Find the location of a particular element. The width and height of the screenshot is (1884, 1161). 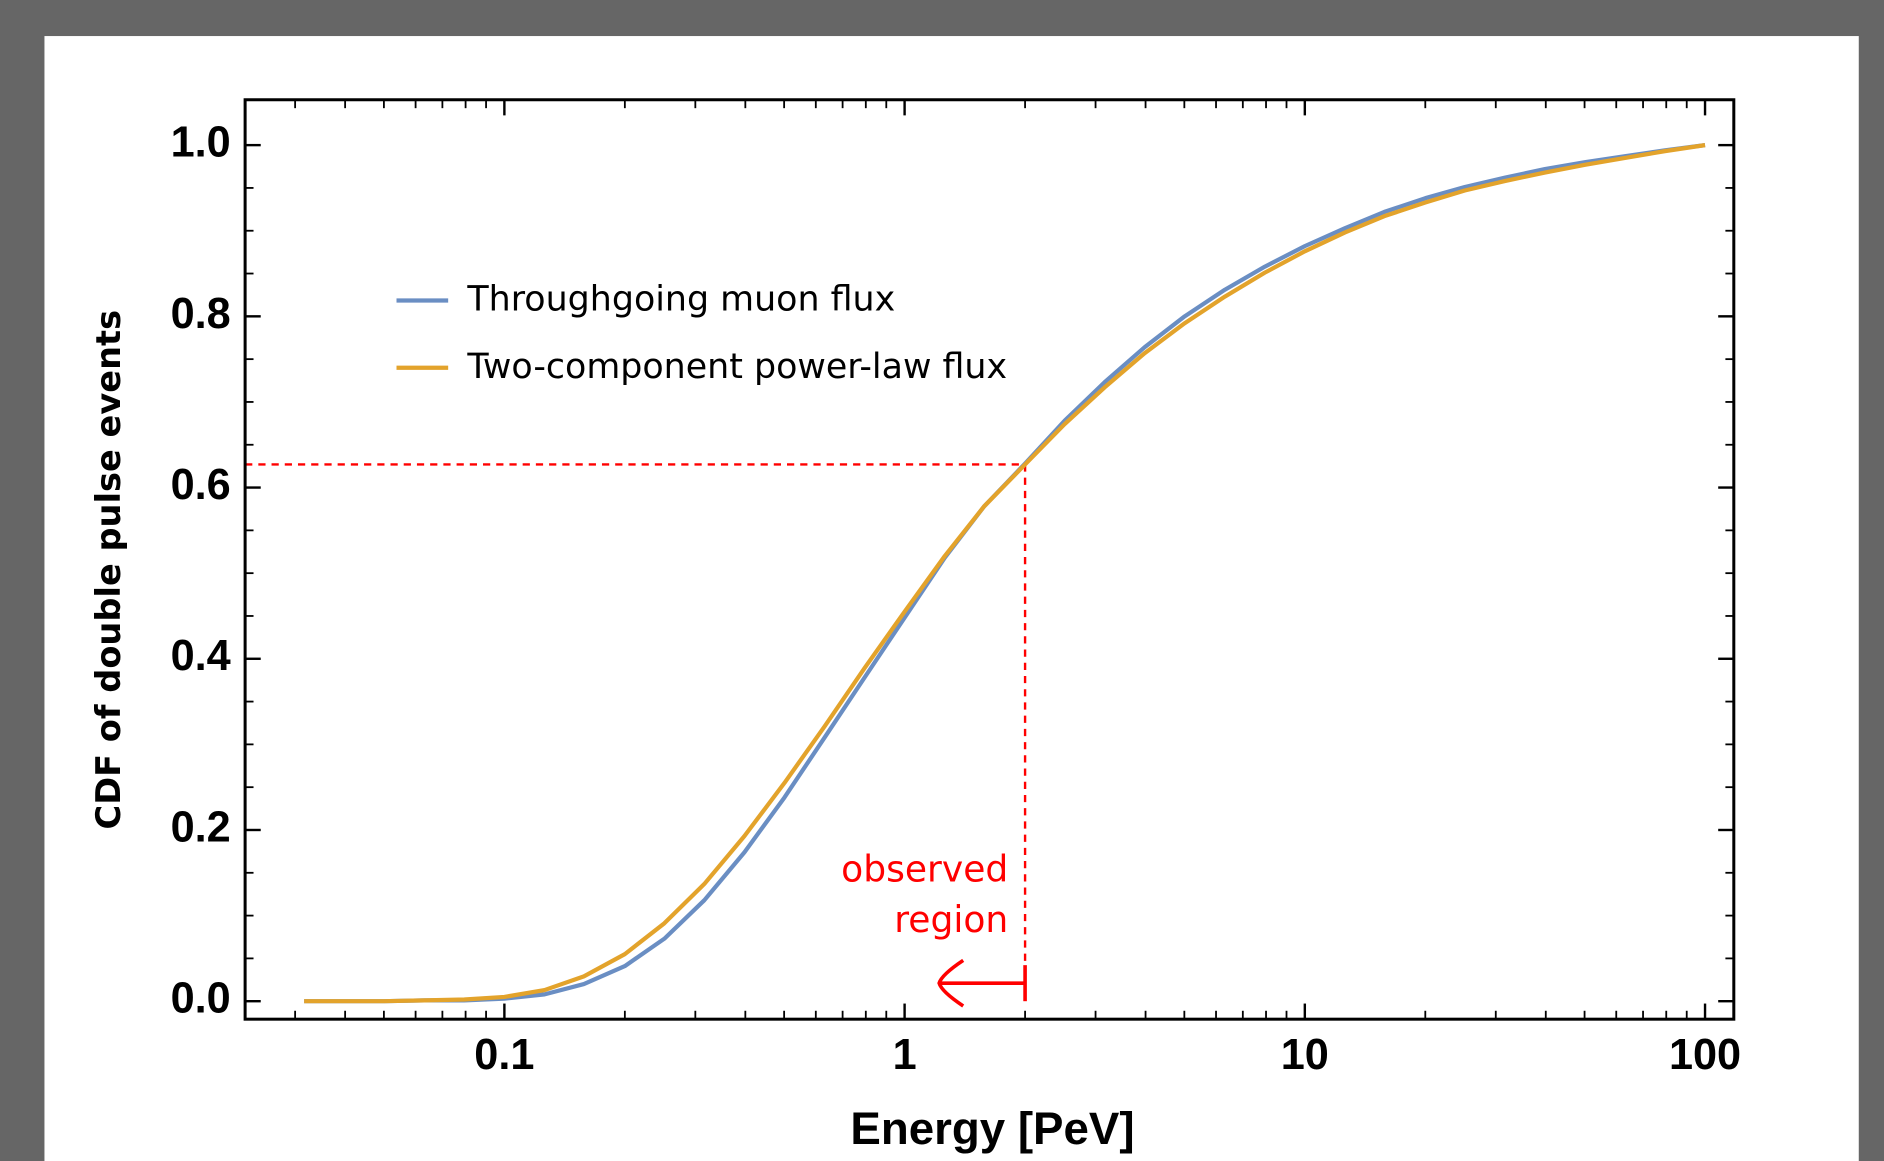

arrow-head is located at coordinates (951, 983).